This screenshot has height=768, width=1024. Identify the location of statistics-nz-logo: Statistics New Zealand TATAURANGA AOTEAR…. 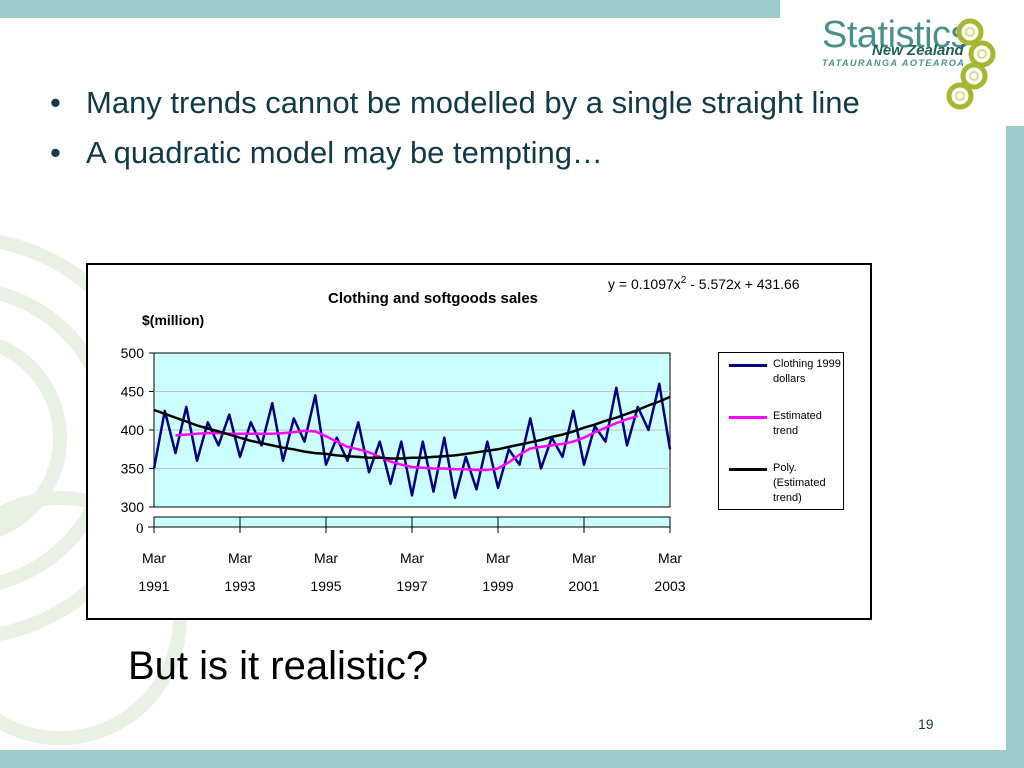
(902, 63).